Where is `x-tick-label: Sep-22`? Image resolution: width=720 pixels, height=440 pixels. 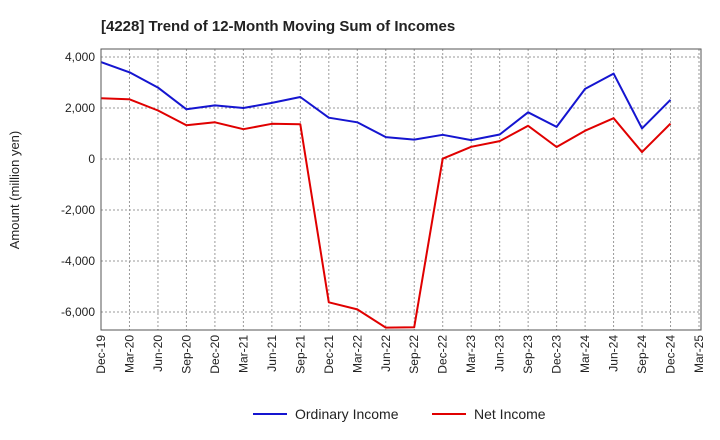 x-tick-label: Sep-22 is located at coordinates (414, 354).